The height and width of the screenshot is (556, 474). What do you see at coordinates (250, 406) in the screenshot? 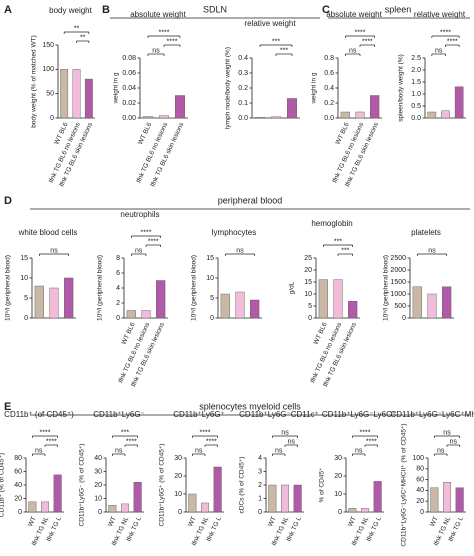
I see `panel-title: splenocytes myeloid cells` at bounding box center [250, 406].